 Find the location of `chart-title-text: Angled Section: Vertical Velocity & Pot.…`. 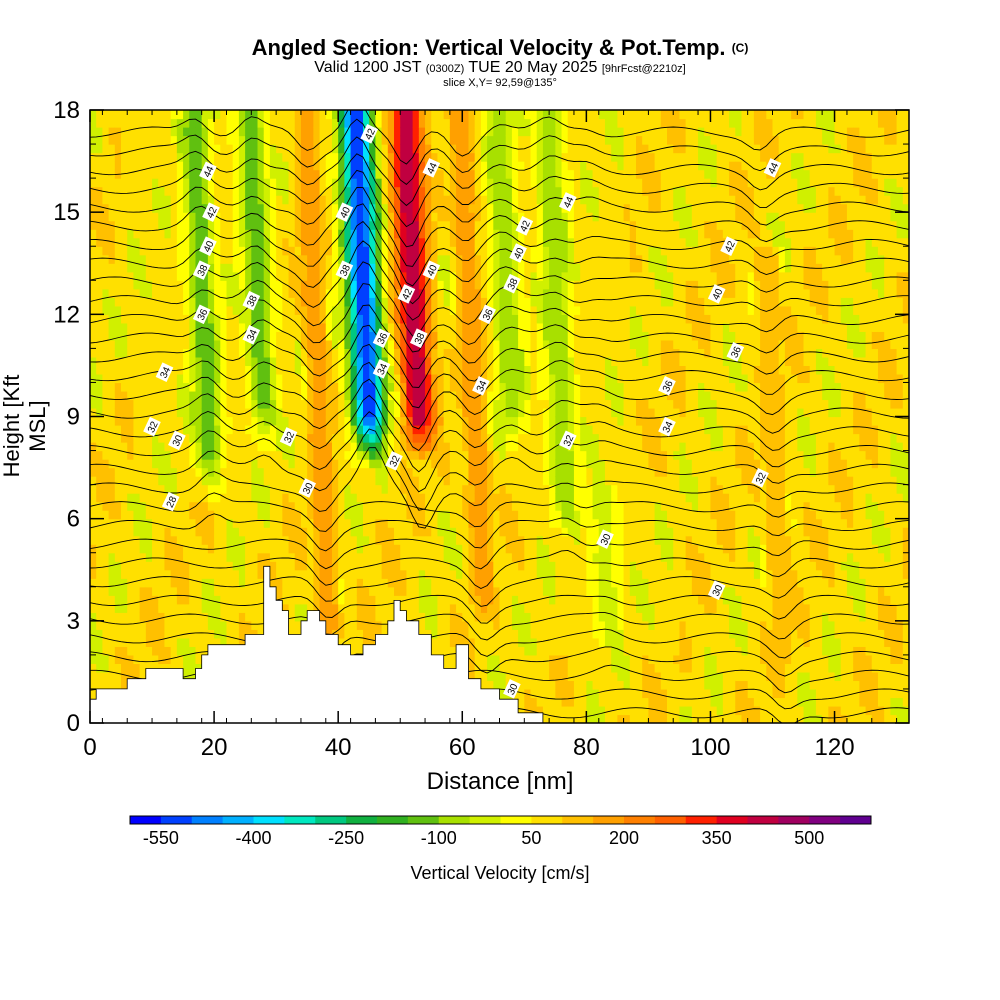

chart-title-text: Angled Section: Vertical Velocity & Pot.… is located at coordinates (488, 47).